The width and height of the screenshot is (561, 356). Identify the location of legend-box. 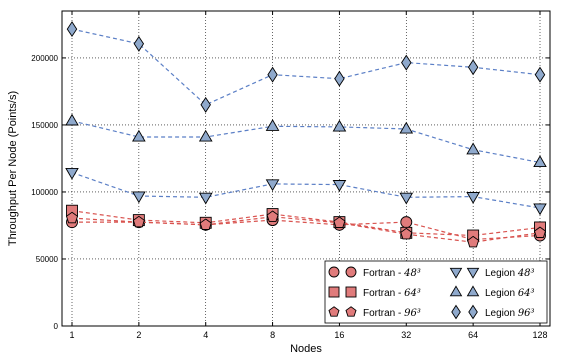
(436, 292).